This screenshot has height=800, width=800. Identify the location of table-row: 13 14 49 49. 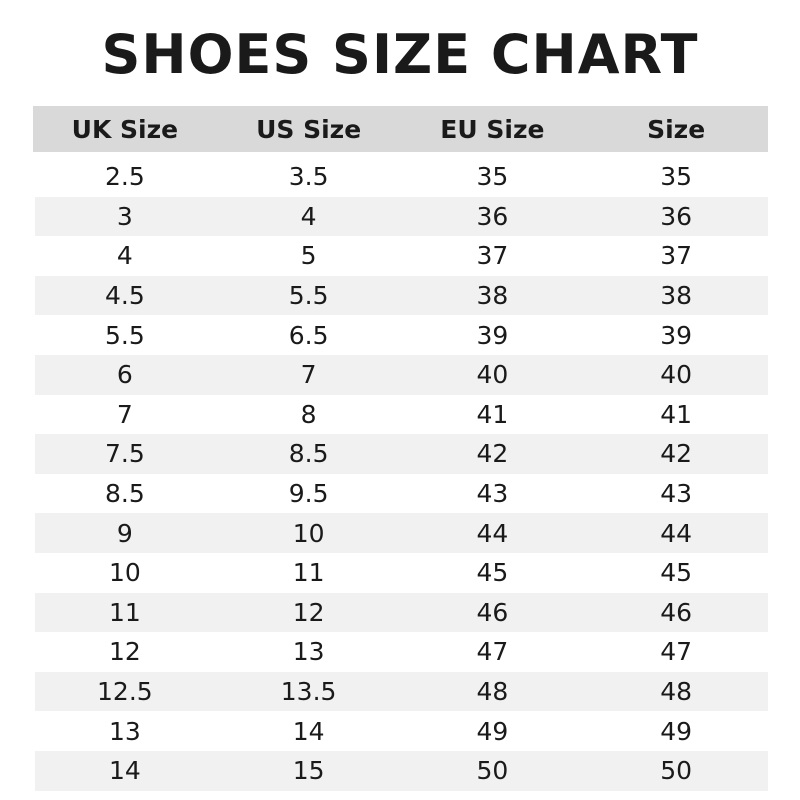
(400, 731).